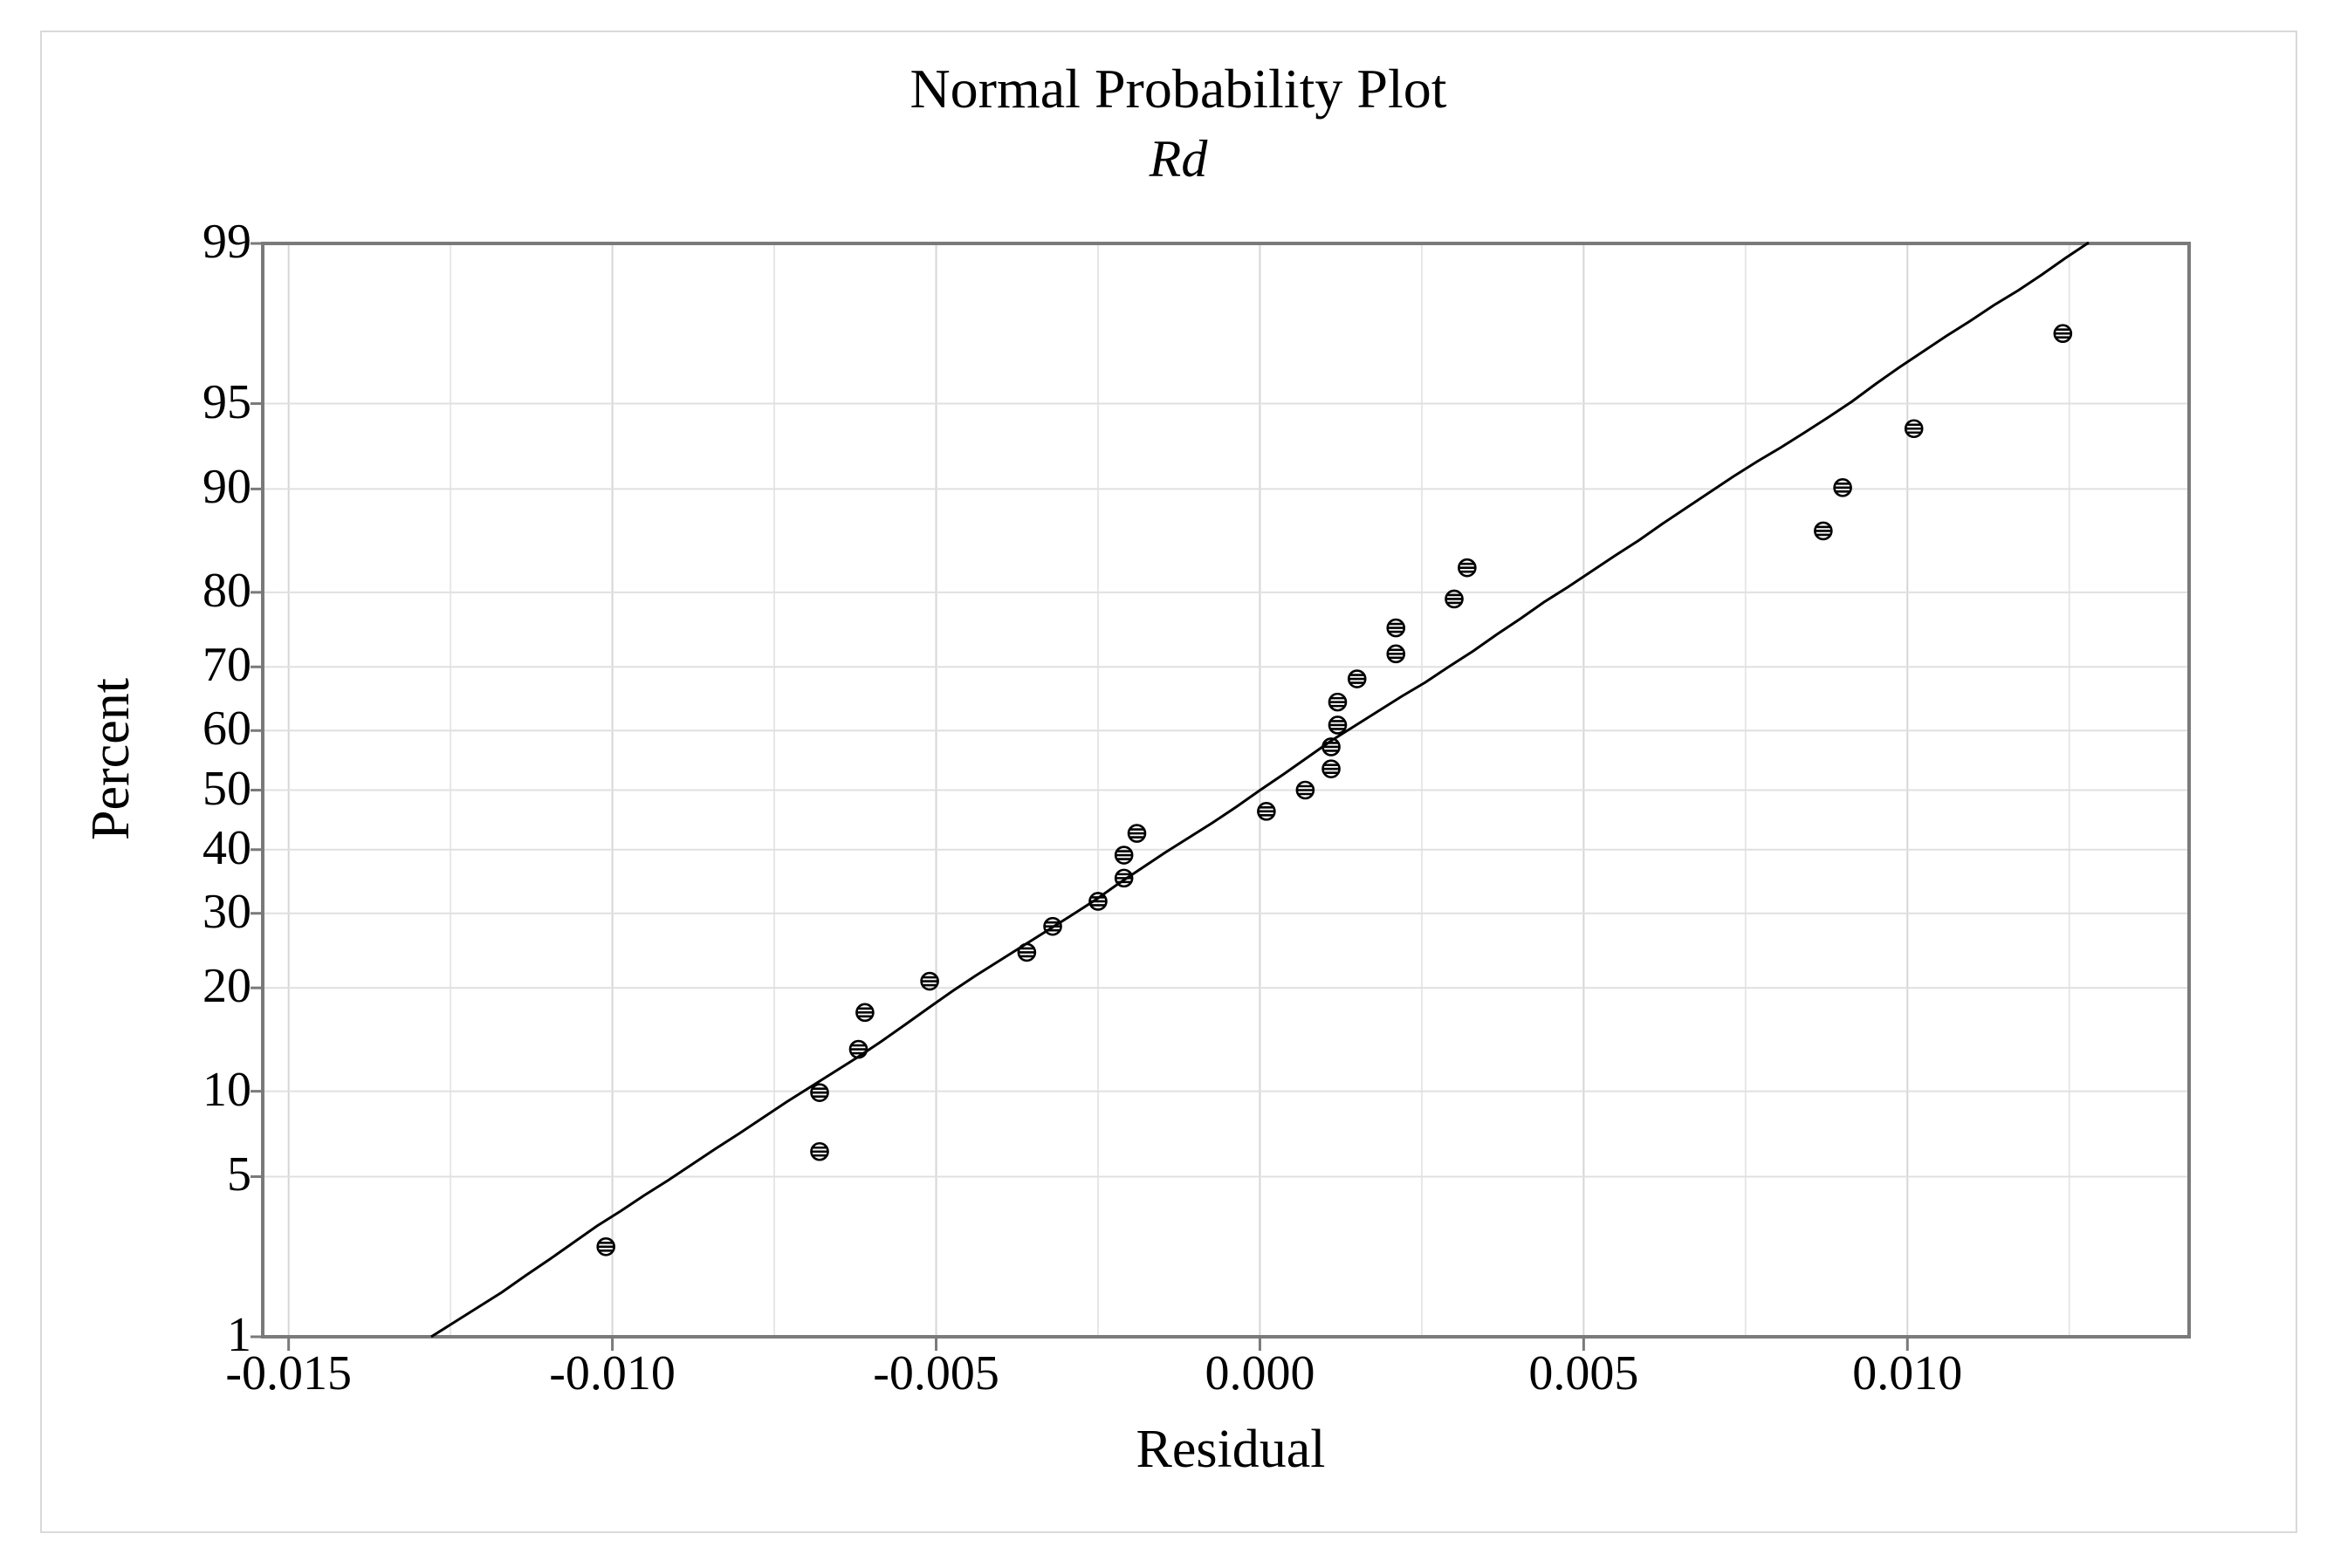  Describe the element at coordinates (239, 1175) in the screenshot. I see `y-tick-label: 5` at that location.